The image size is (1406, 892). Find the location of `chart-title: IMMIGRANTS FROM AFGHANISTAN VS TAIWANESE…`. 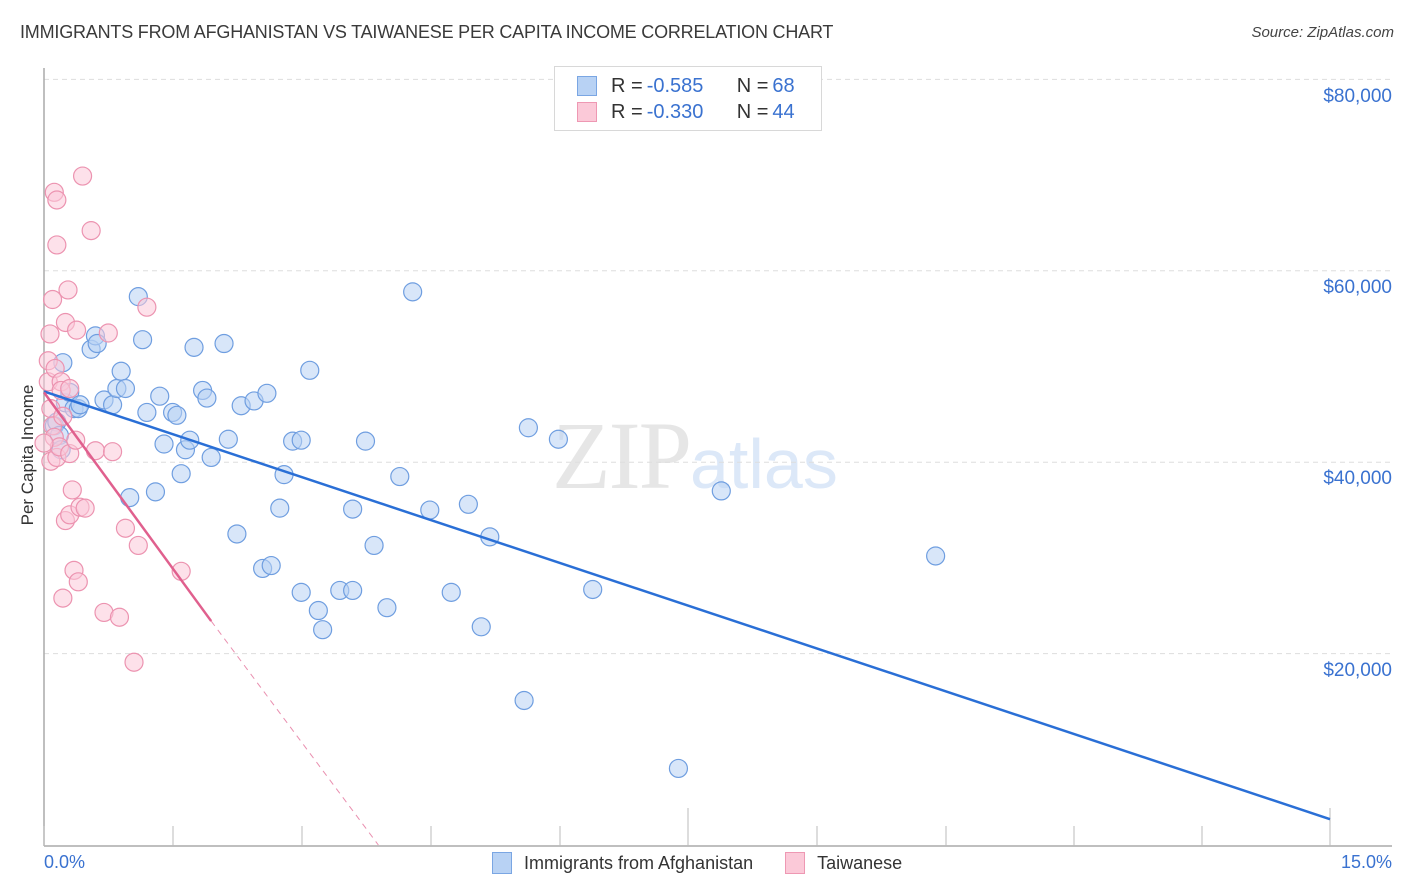

chart-title: IMMIGRANTS FROM AFGHANISTAN VS TAIWANESE… is located at coordinates (427, 32).